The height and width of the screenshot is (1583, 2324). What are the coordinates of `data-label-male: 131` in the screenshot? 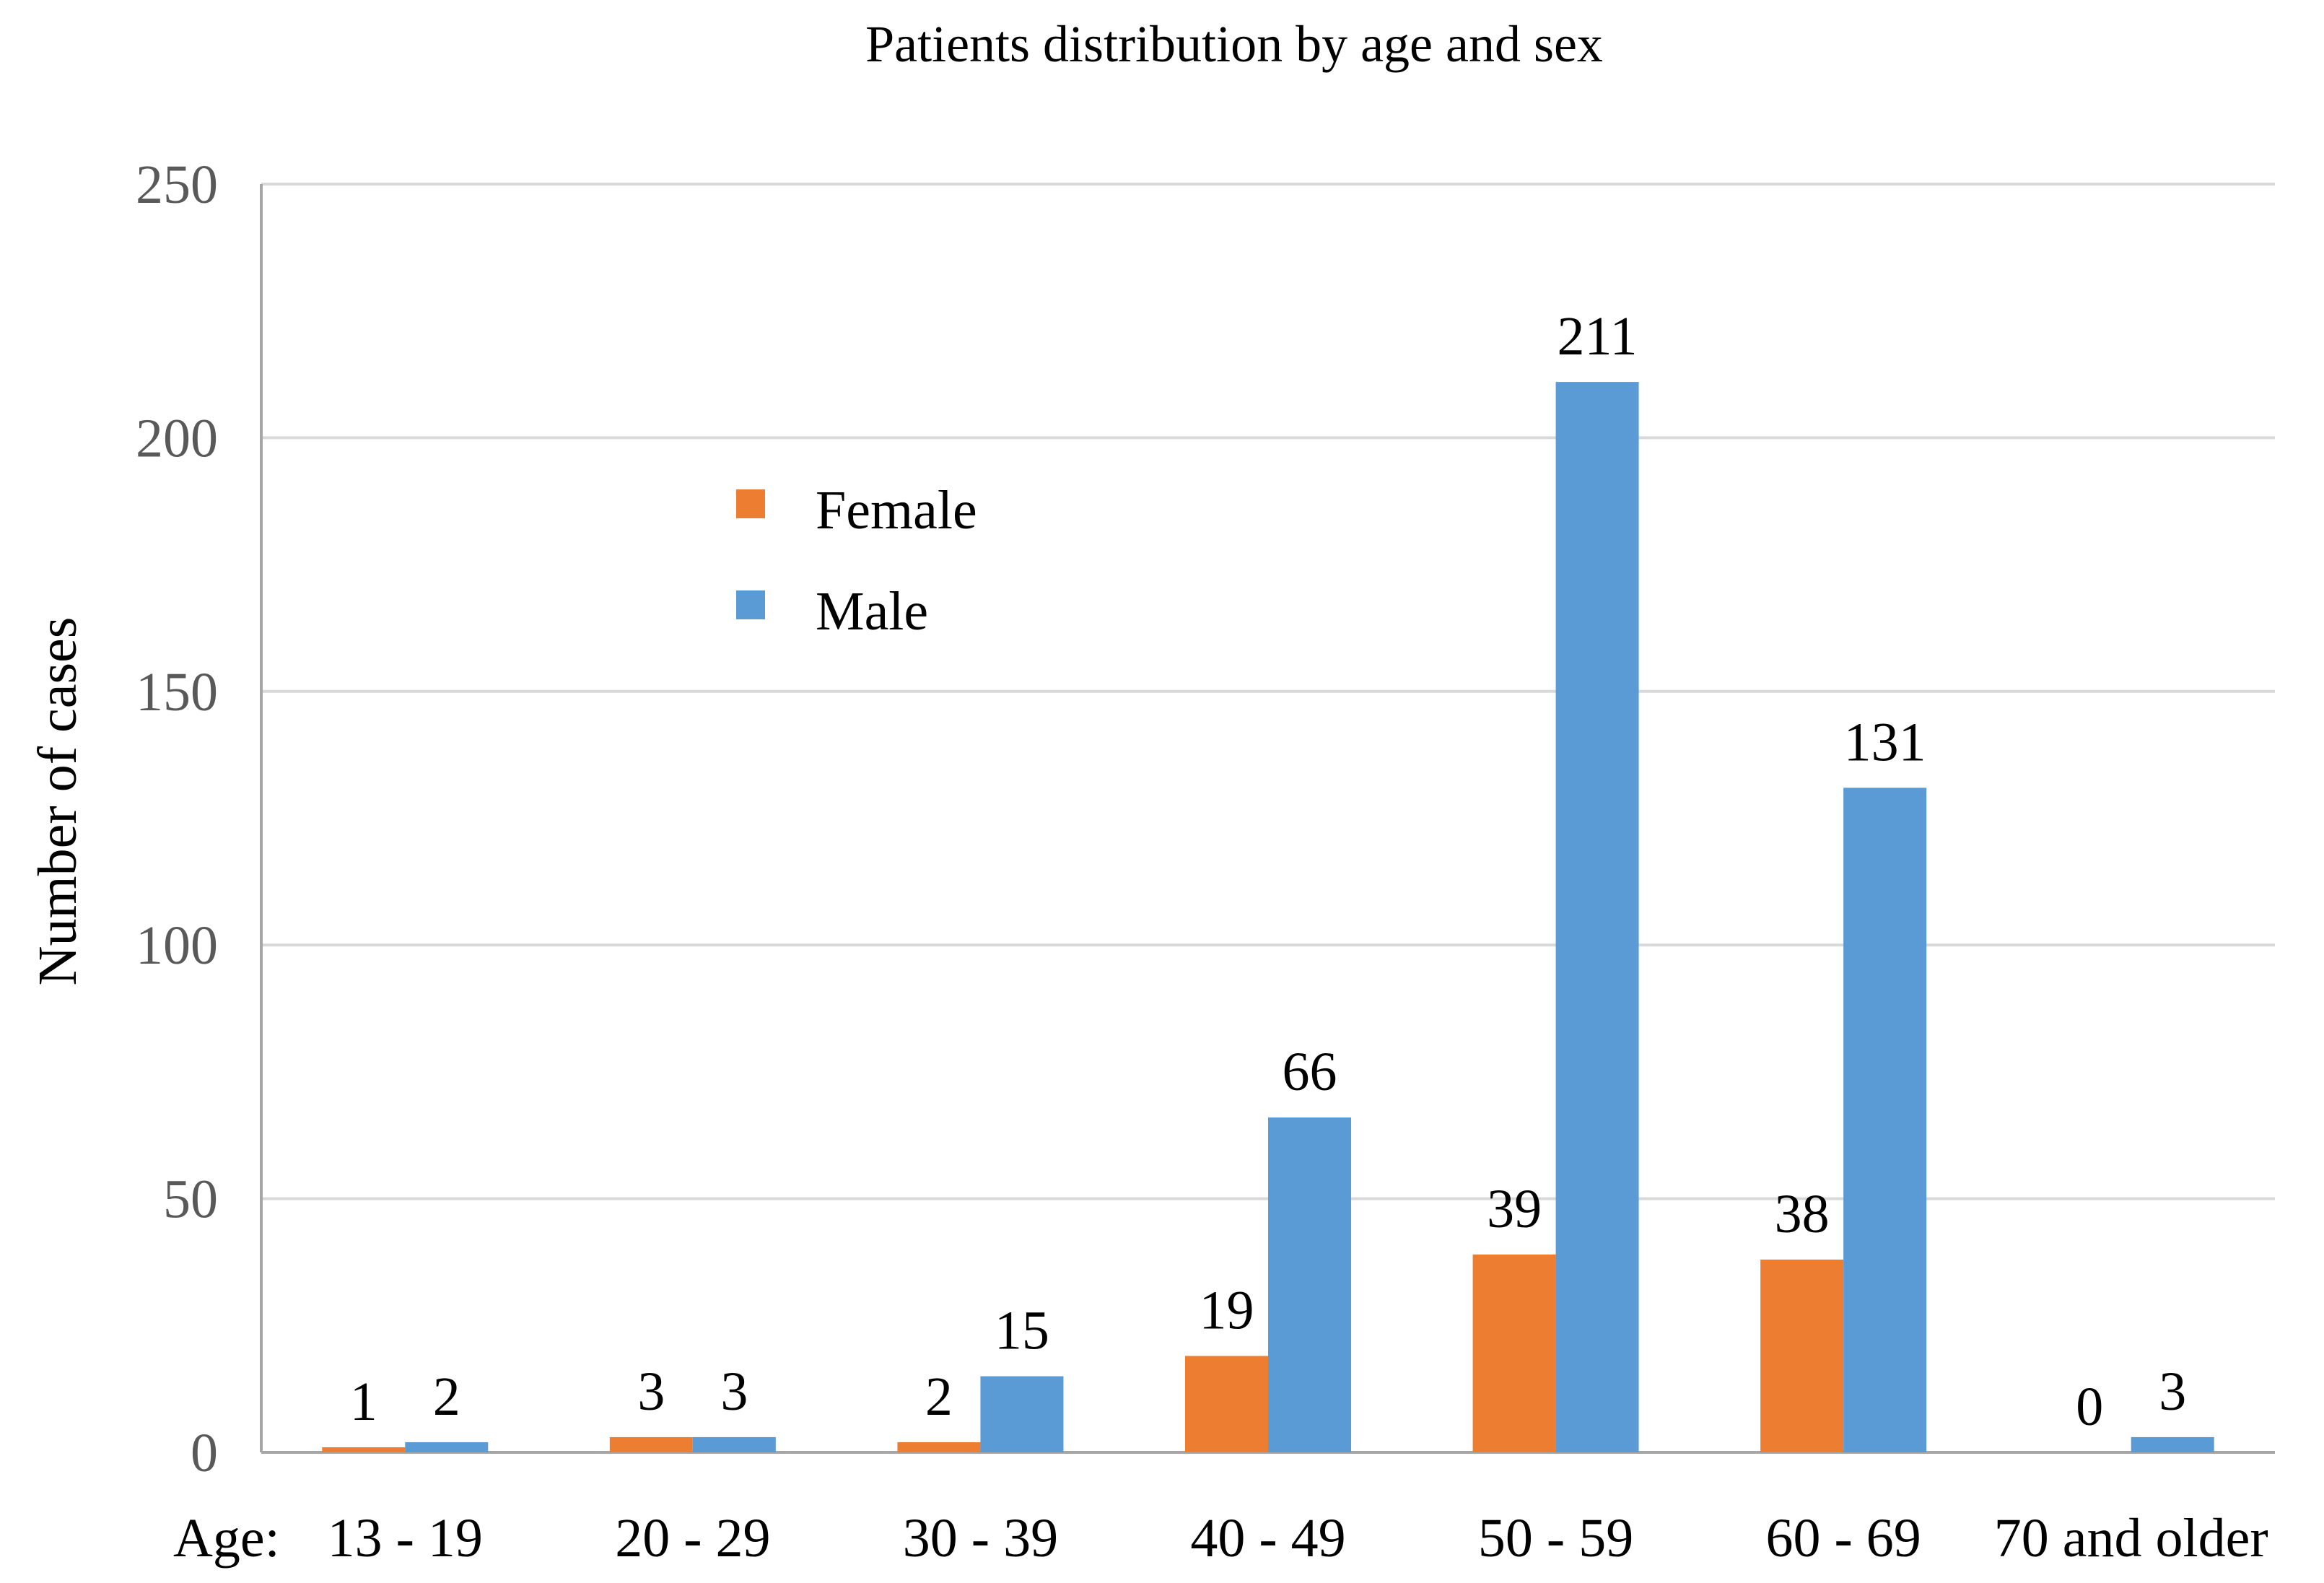 It's located at (1885, 742).